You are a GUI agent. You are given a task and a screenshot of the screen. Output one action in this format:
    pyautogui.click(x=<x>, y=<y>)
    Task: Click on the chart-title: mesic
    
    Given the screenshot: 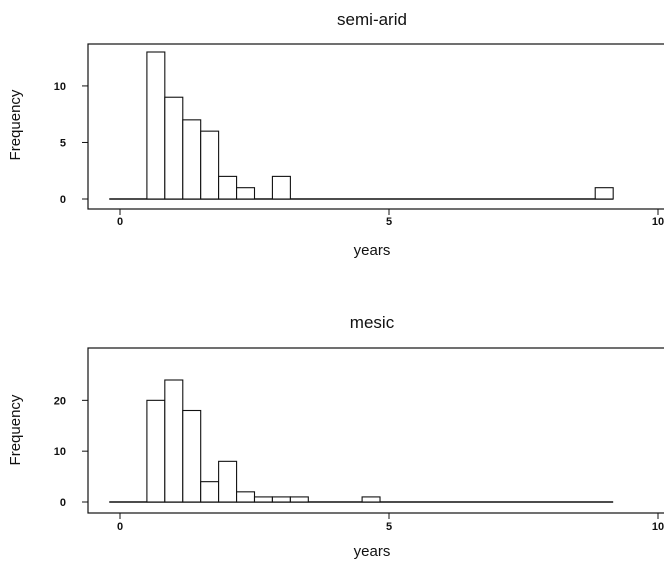 What is the action you would take?
    pyautogui.click(x=372, y=322)
    